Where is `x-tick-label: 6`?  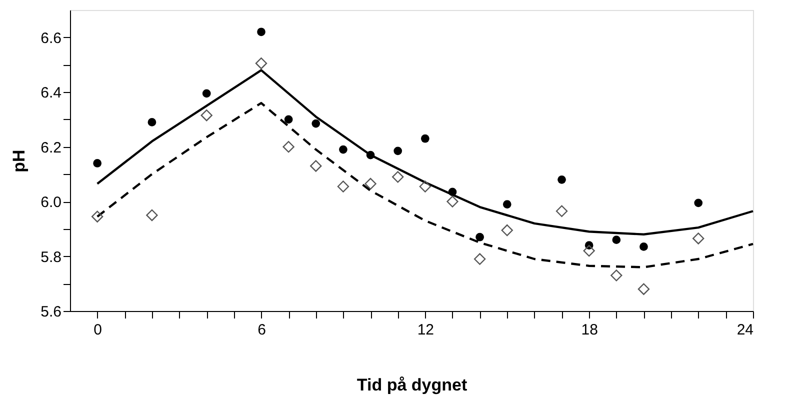 x-tick-label: 6 is located at coordinates (262, 330).